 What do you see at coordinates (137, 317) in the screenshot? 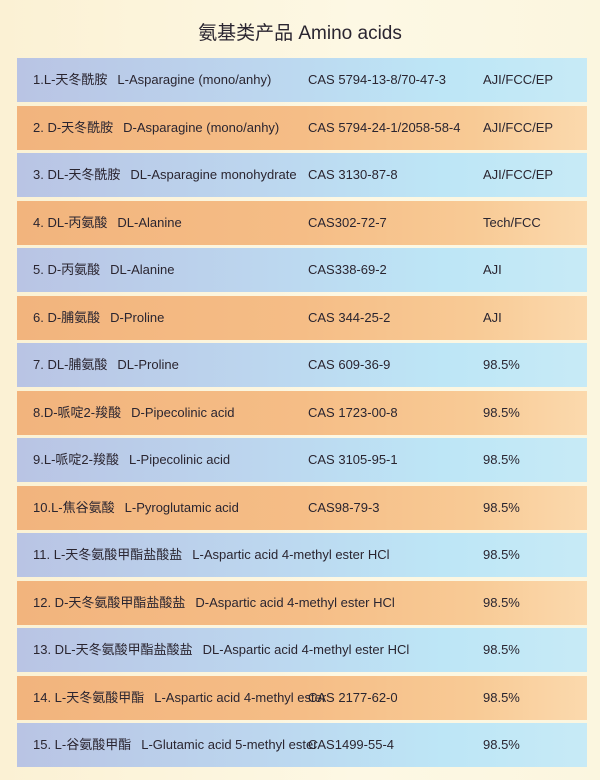
I see `english-name: D-Proline` at bounding box center [137, 317].